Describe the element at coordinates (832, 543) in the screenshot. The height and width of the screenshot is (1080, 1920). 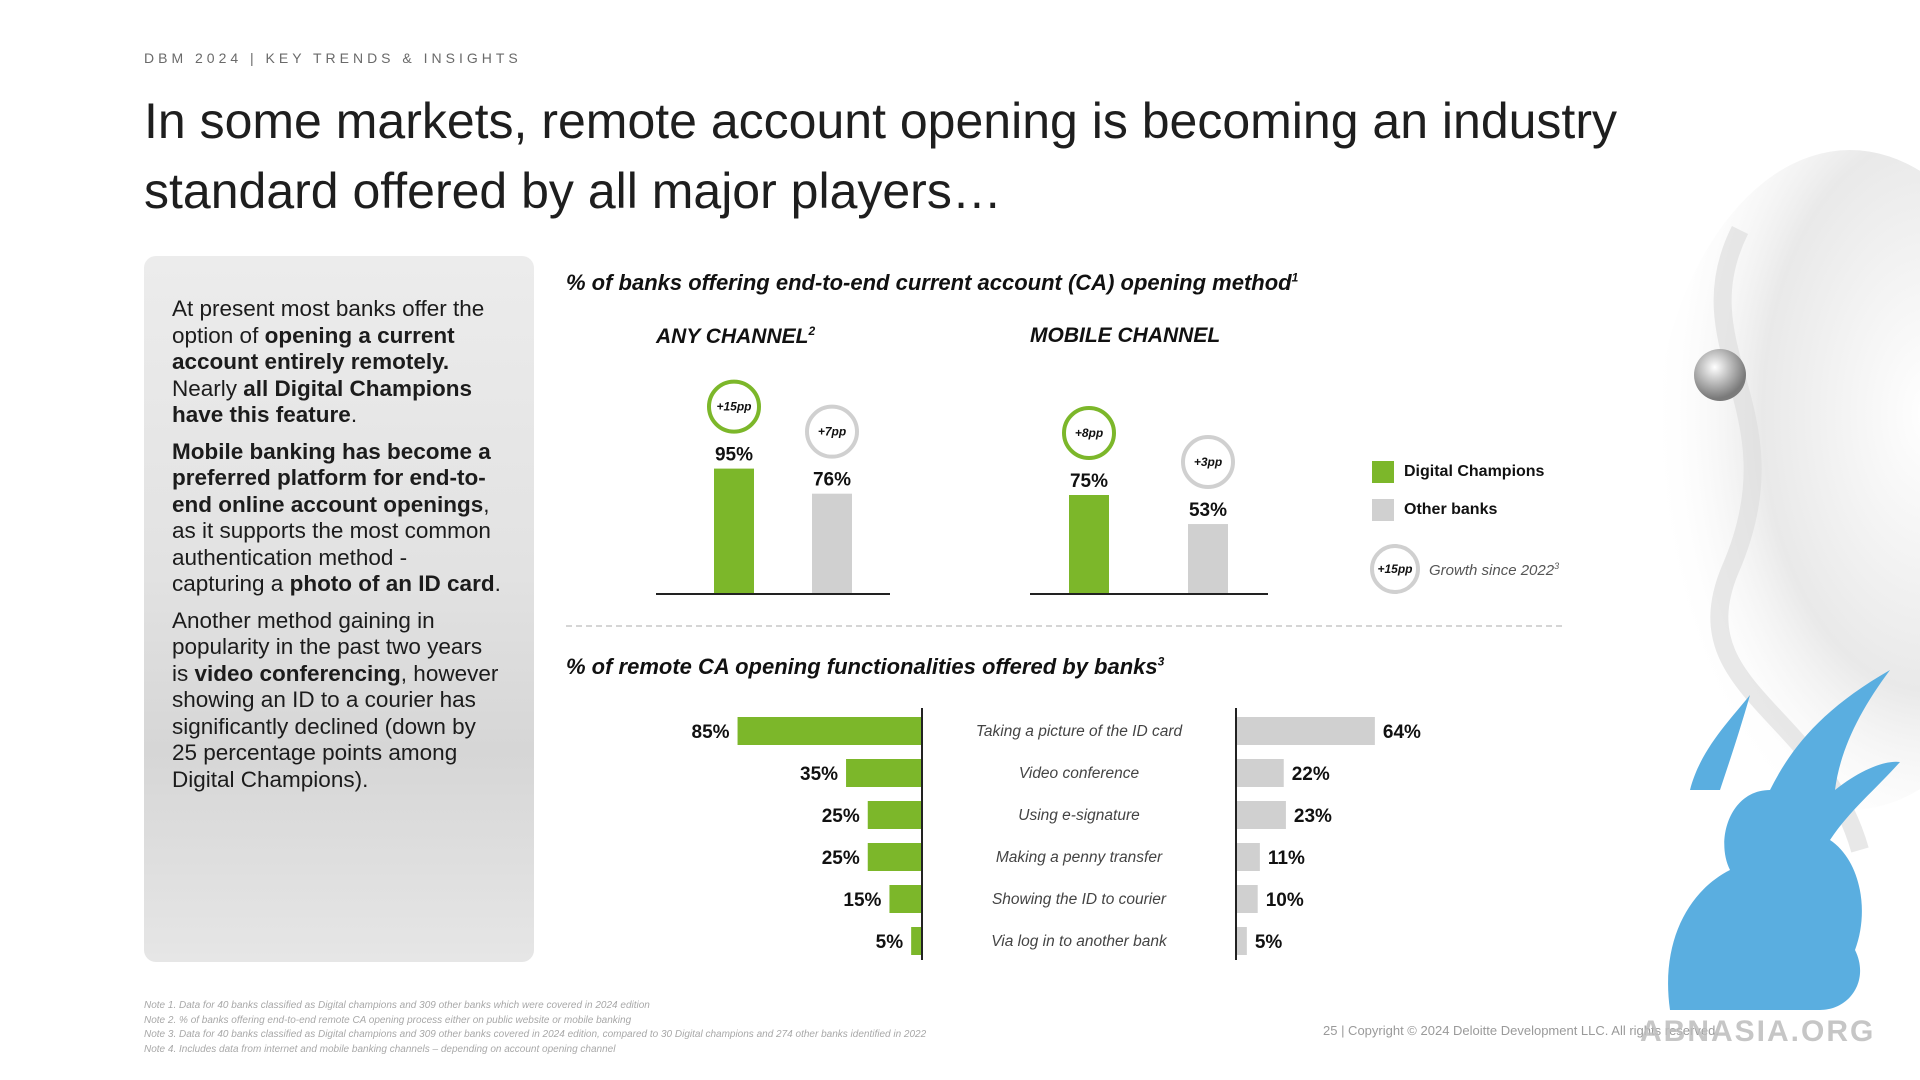
I see `bar-any-channel-others` at that location.